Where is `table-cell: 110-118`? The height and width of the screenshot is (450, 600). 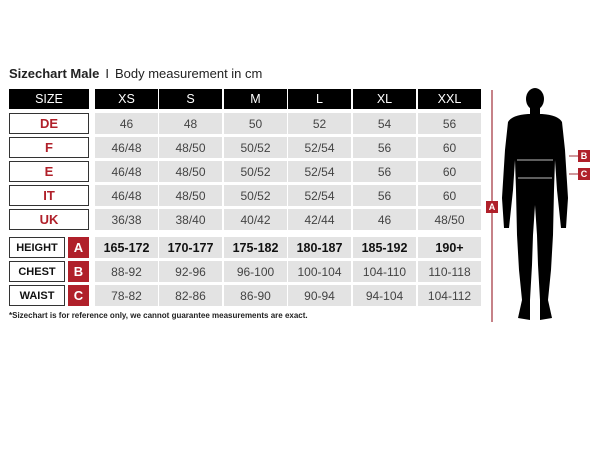 table-cell: 110-118 is located at coordinates (449, 271).